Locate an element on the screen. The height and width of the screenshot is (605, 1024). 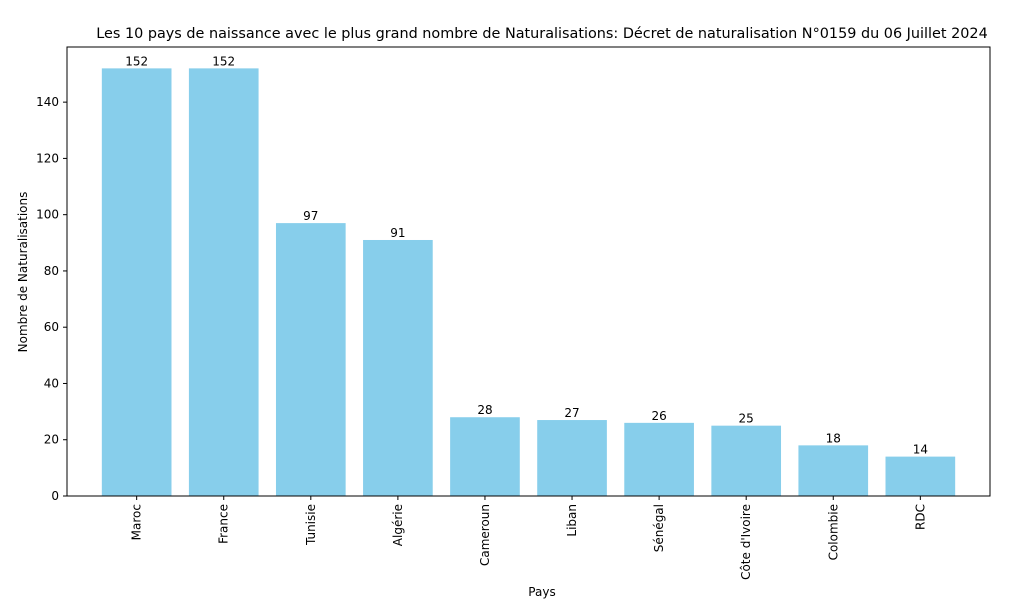
x-axis-label: Pays is located at coordinates (541, 592).